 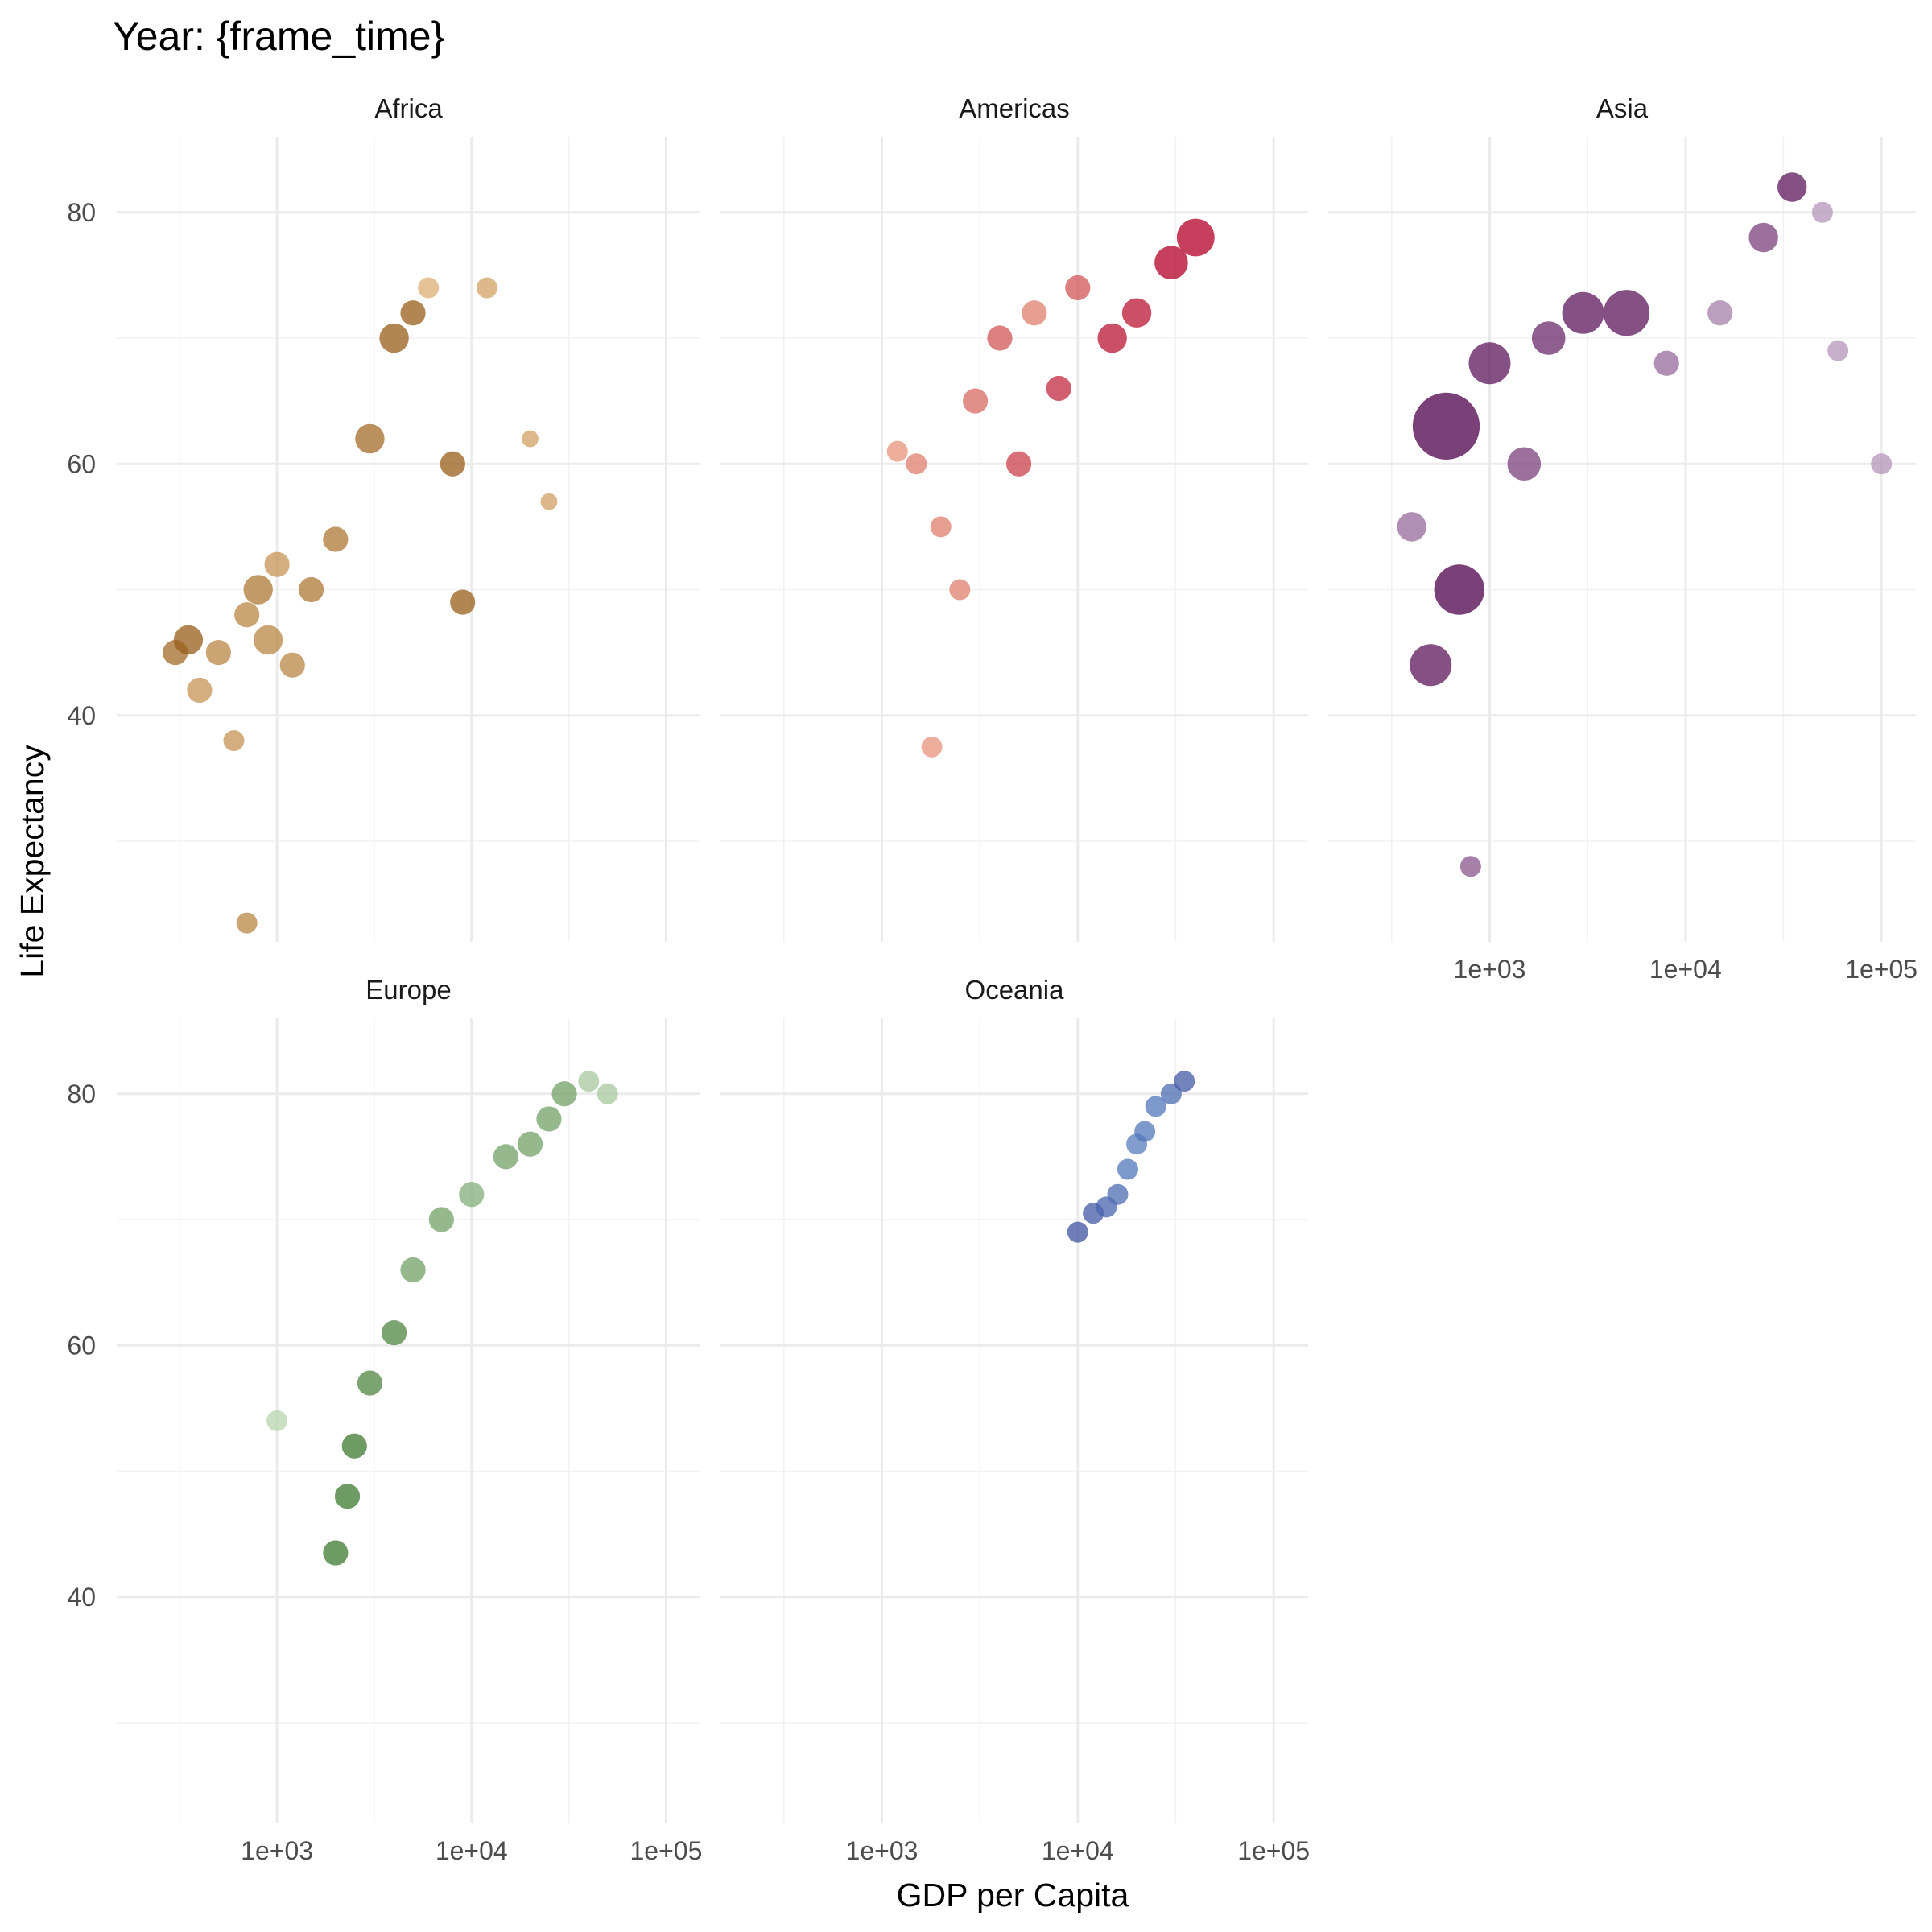 I want to click on y-axis-title: Life Expectancy, so click(x=32, y=861).